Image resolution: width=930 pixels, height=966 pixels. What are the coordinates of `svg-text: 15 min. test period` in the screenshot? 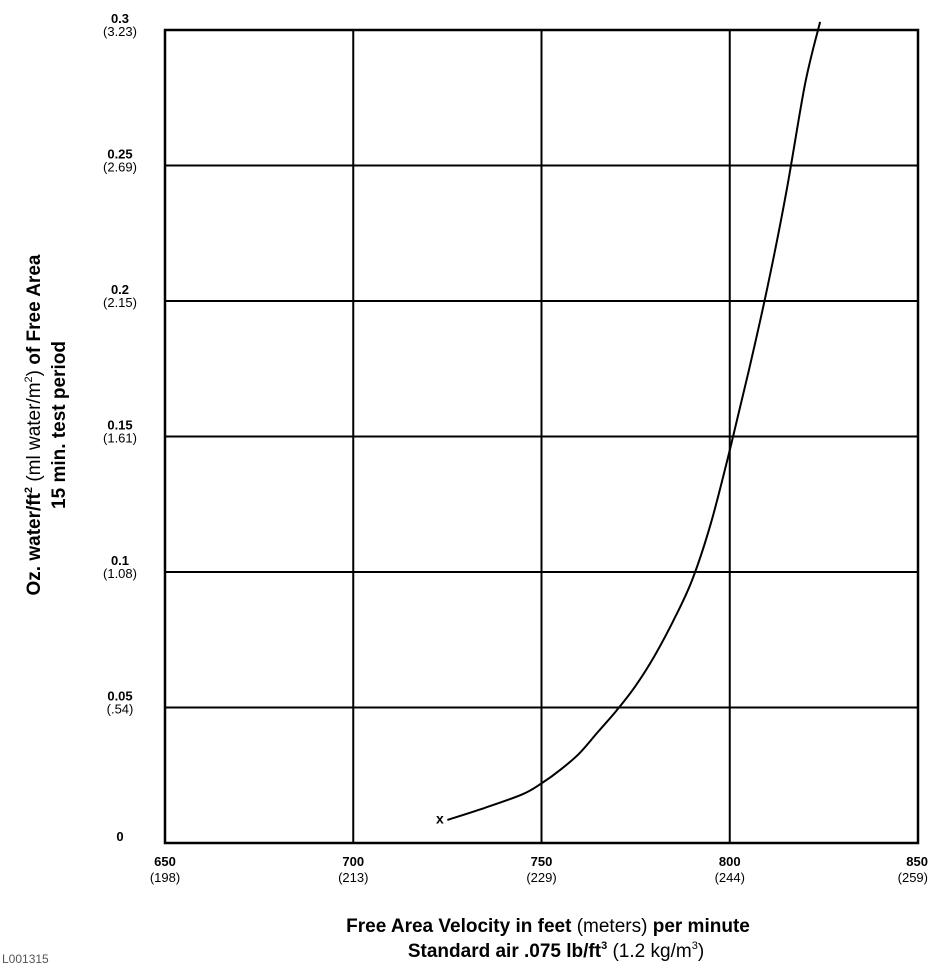 It's located at (59, 425).